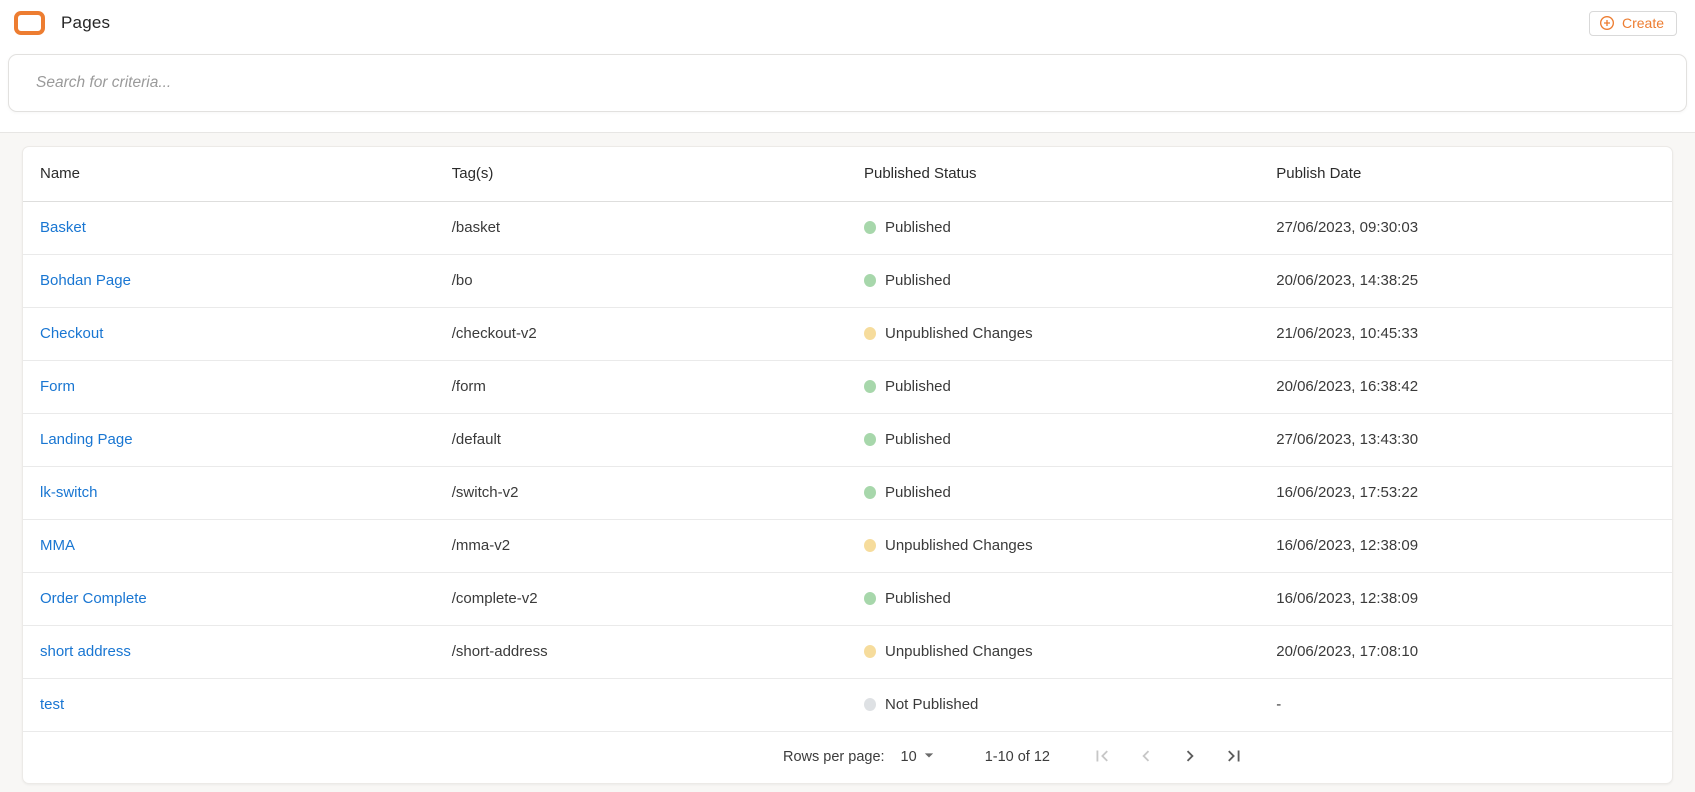  What do you see at coordinates (929, 757) in the screenshot?
I see `chevron-down-icon` at bounding box center [929, 757].